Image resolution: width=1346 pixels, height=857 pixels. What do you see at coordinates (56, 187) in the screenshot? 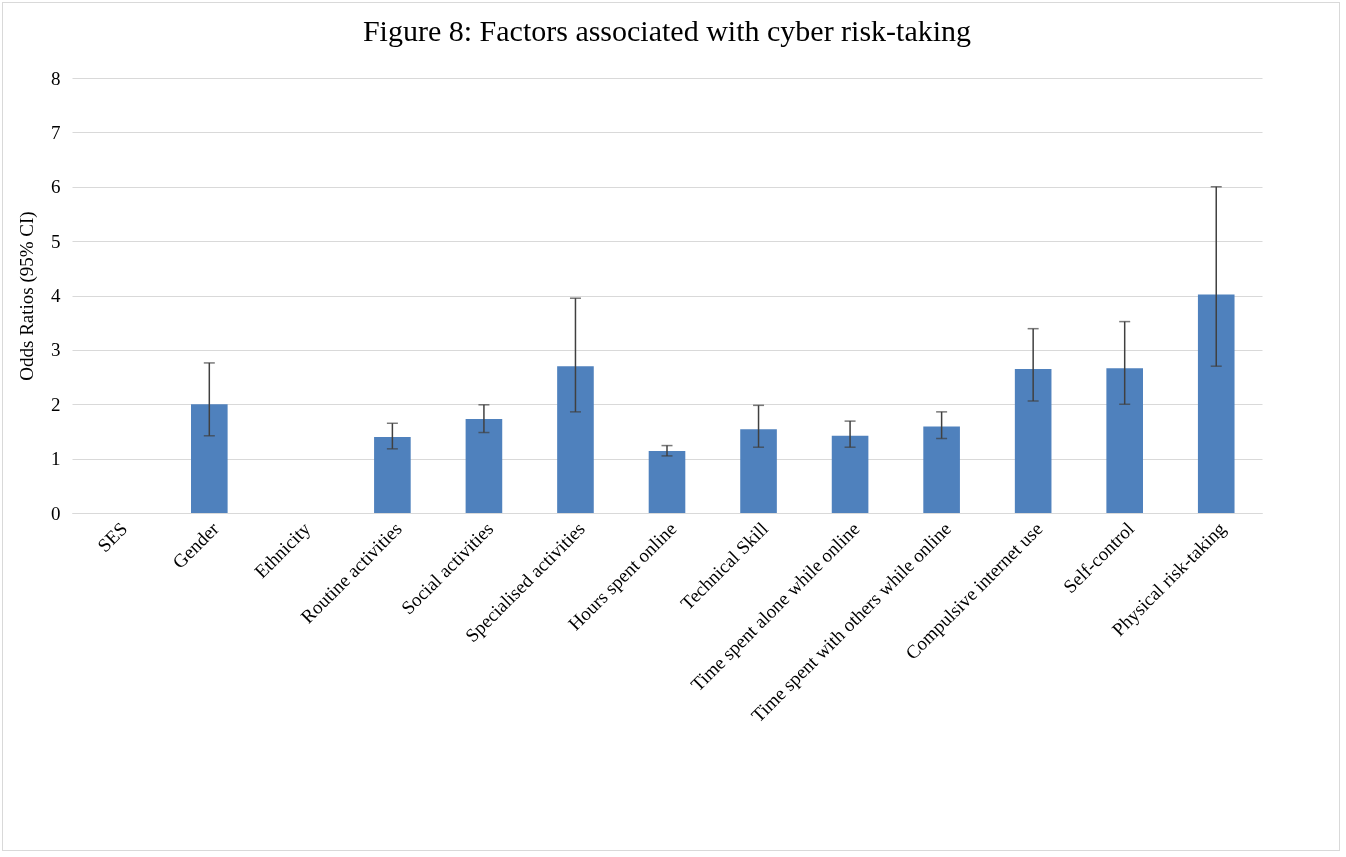
I see `y-tick-label: 6` at bounding box center [56, 187].